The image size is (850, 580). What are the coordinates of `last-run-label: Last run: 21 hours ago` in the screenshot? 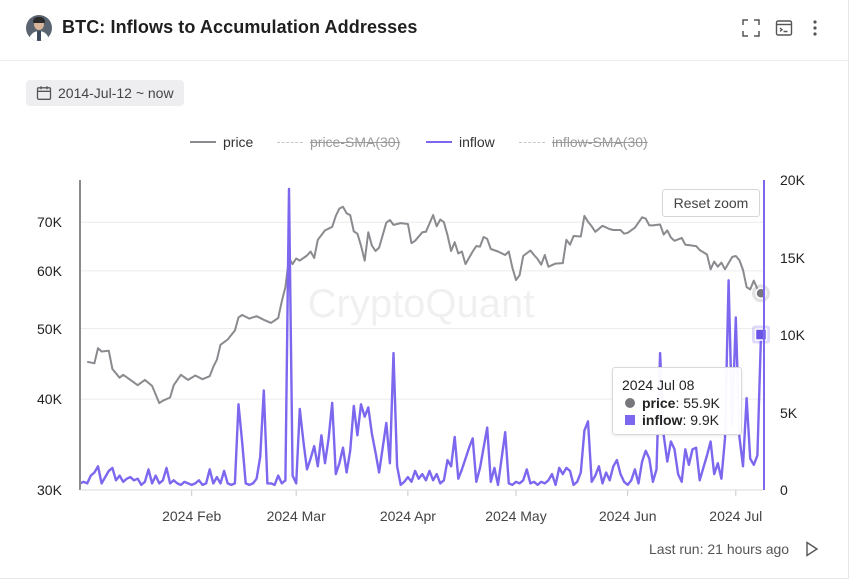 It's located at (719, 549).